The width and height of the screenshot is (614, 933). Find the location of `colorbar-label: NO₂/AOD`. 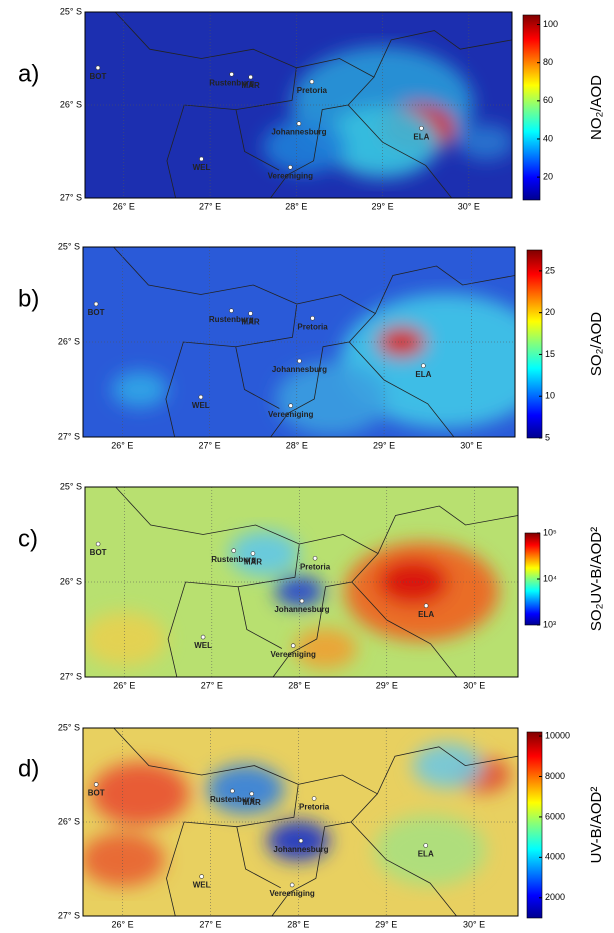

colorbar-label: NO₂/AOD is located at coordinates (596, 107).